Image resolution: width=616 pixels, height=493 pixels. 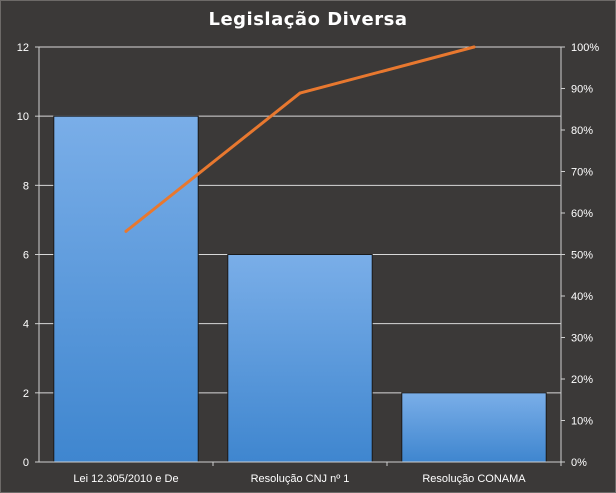 I want to click on right-tick-label: 0%, so click(x=579, y=463).